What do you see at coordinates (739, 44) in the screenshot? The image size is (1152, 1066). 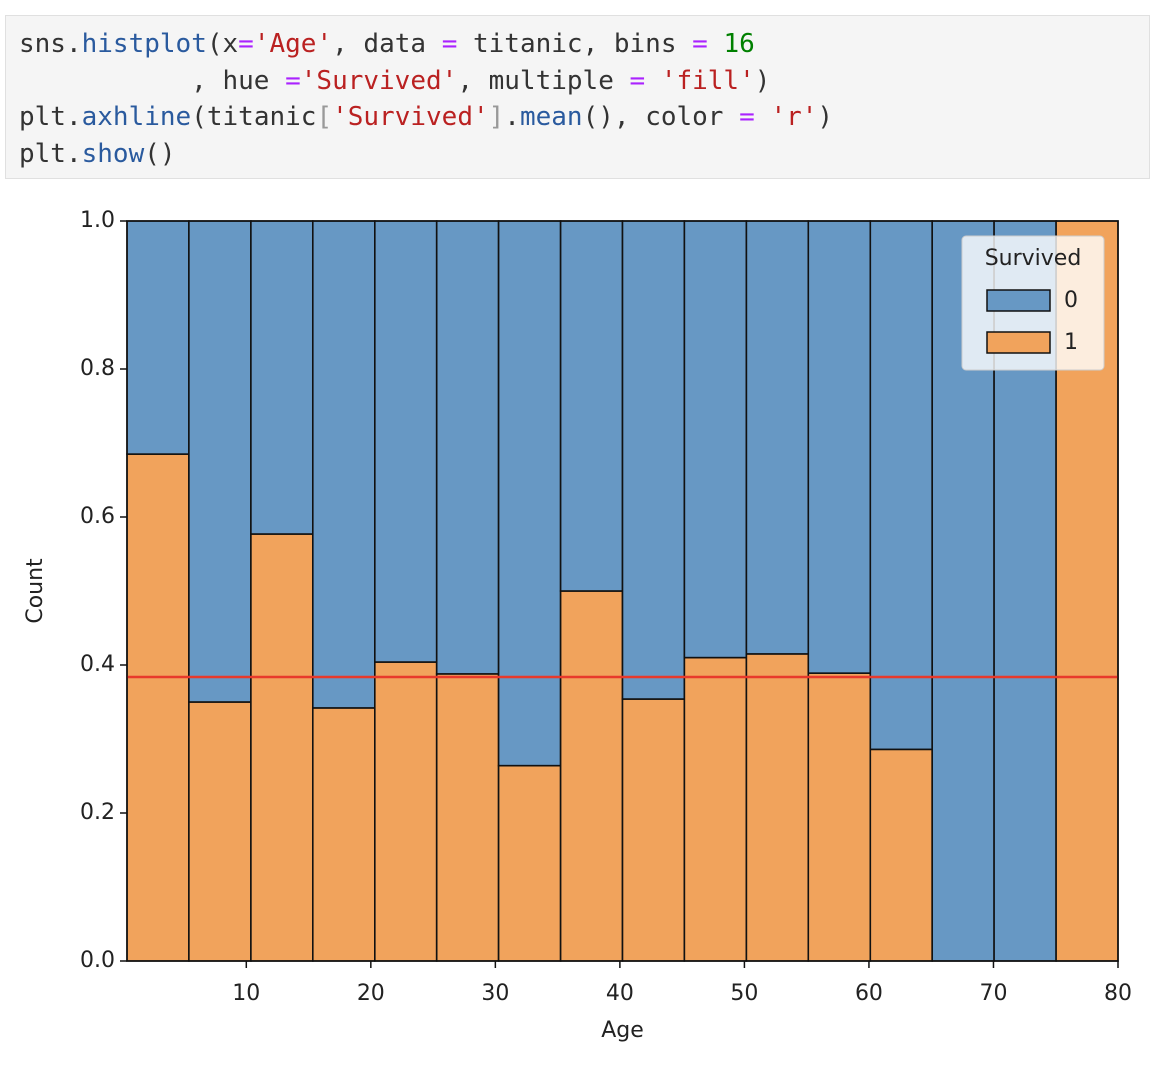 I see `code-token: 16` at bounding box center [739, 44].